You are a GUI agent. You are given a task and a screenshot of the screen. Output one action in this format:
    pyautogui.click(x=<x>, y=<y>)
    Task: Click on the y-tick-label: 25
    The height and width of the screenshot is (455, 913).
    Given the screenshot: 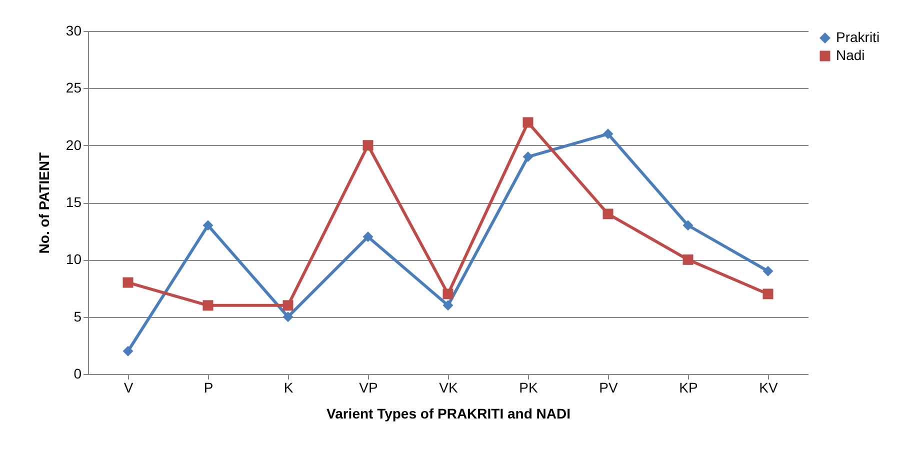 What is the action you would take?
    pyautogui.click(x=74, y=88)
    